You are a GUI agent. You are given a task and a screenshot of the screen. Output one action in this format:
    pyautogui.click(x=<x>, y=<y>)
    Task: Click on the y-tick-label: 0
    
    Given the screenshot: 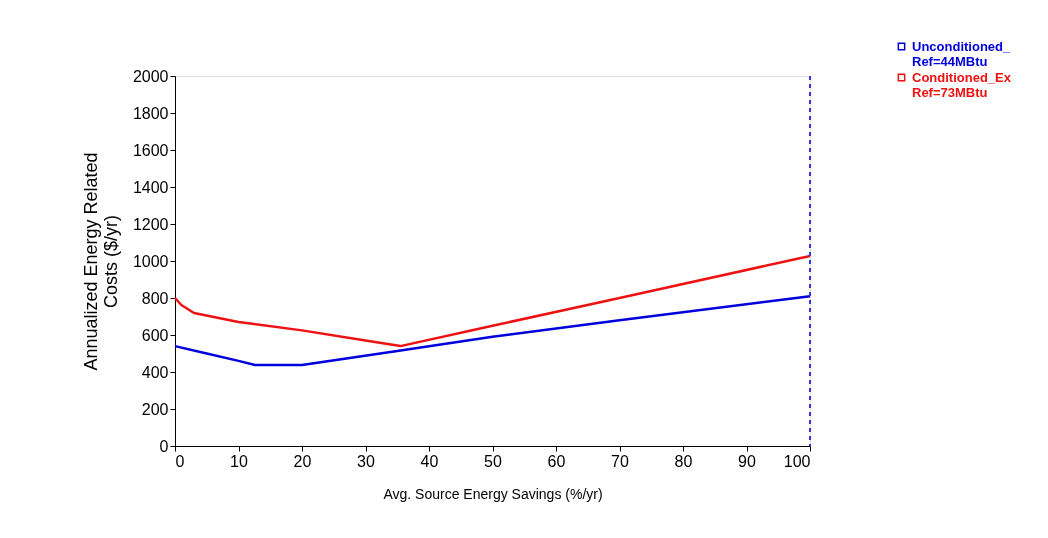 What is the action you would take?
    pyautogui.click(x=164, y=446)
    